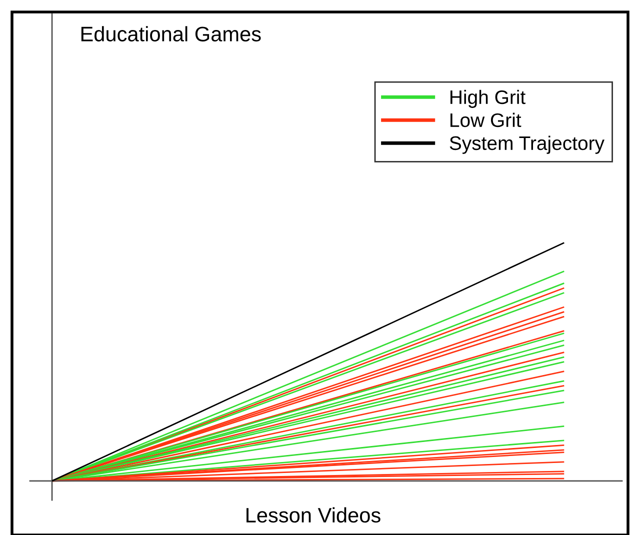 The image size is (632, 535). What do you see at coordinates (486, 120) in the screenshot?
I see `legend-label: Low Grit` at bounding box center [486, 120].